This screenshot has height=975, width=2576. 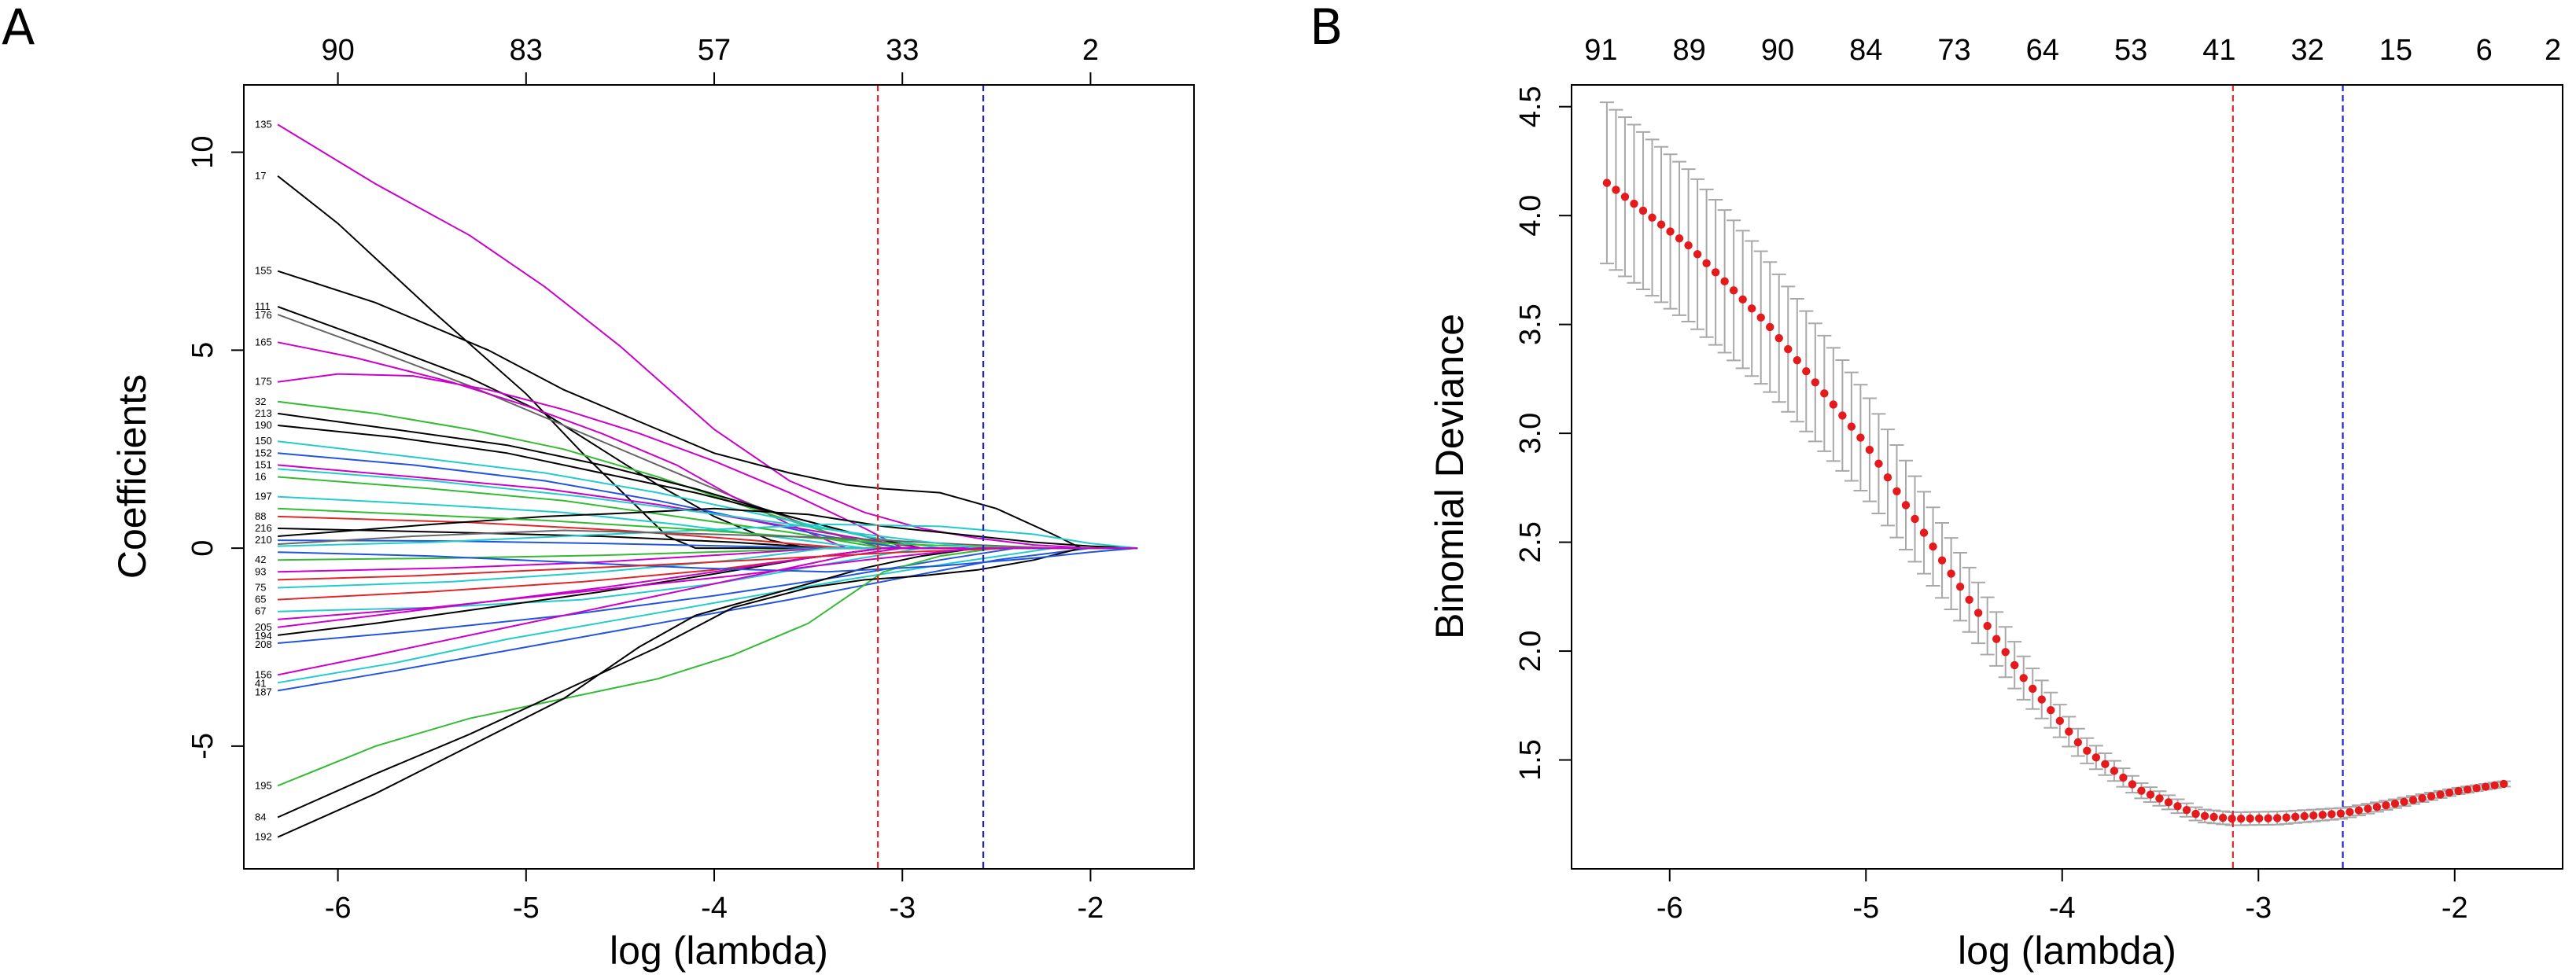 What do you see at coordinates (260, 587) in the screenshot?
I see `coefficient-label: 75` at bounding box center [260, 587].